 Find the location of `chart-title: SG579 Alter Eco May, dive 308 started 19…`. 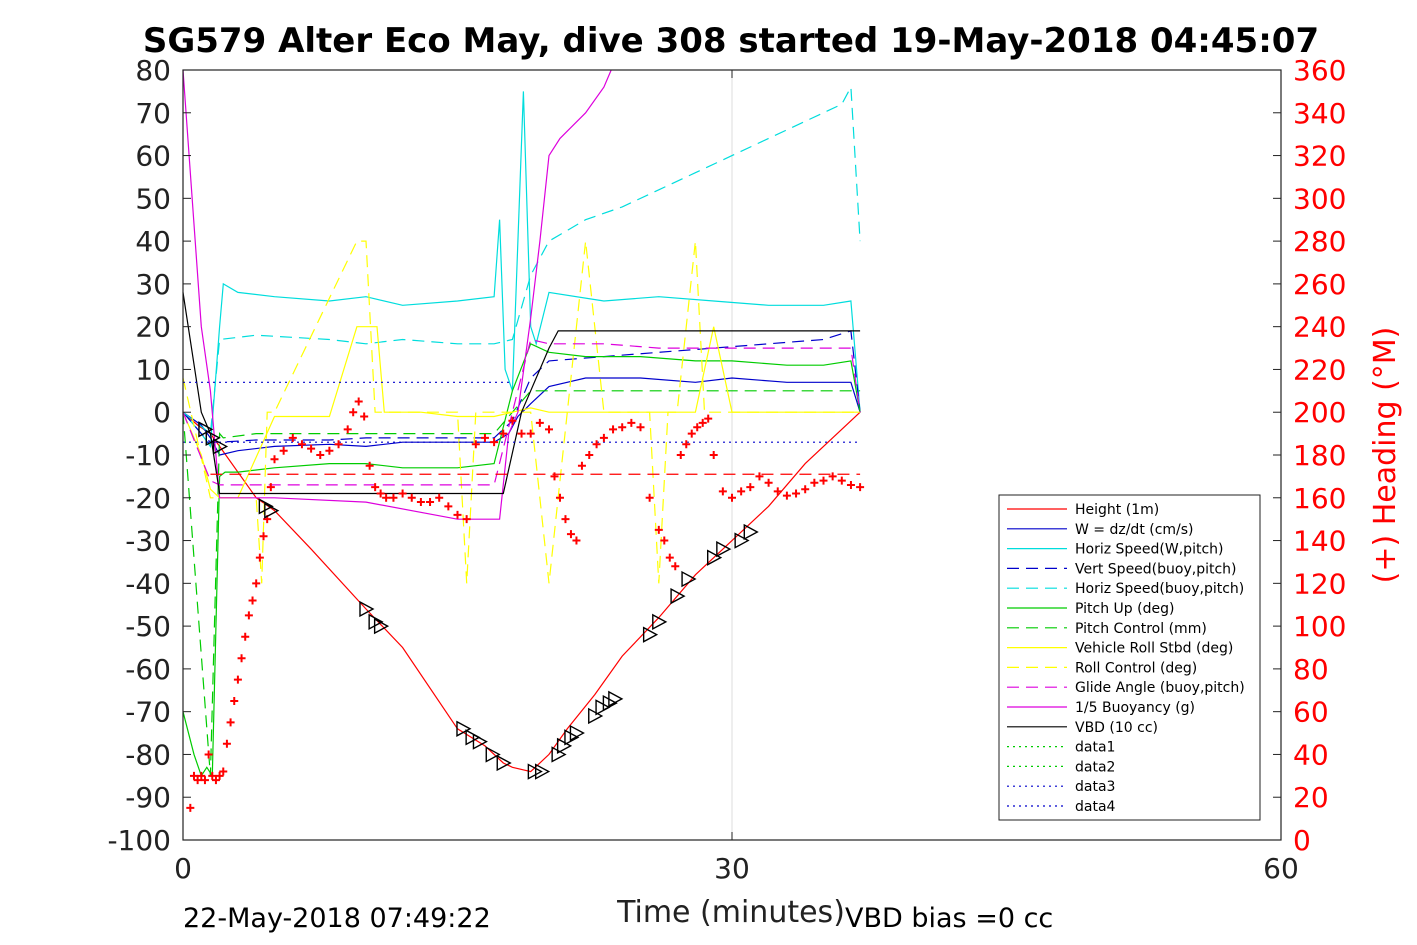

chart-title: SG579 Alter Eco May, dive 308 started 19… is located at coordinates (731, 41).